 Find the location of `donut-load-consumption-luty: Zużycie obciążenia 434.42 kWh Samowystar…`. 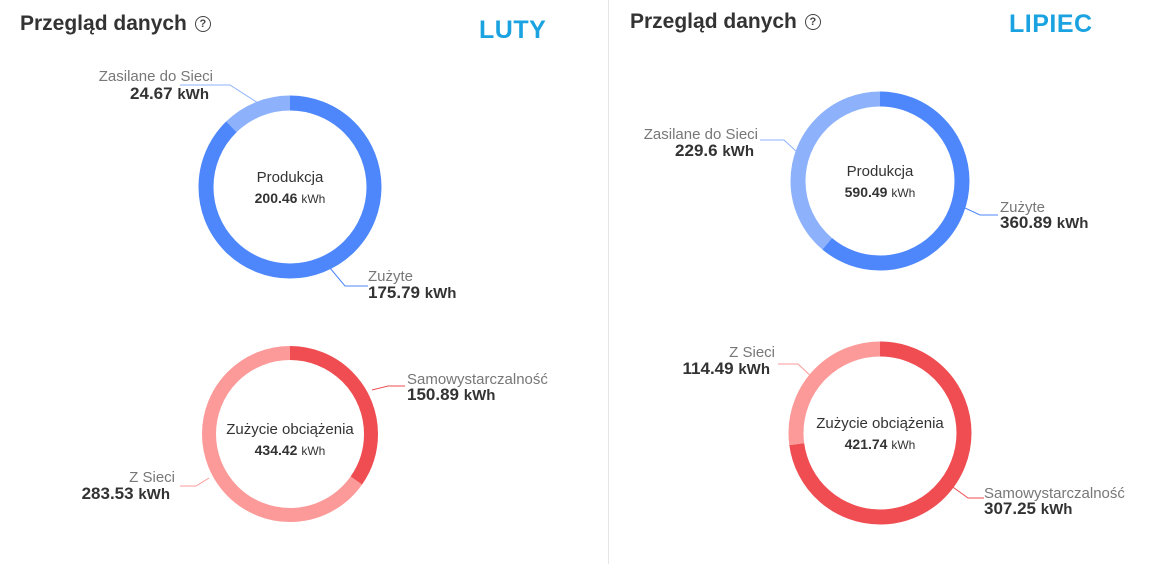

donut-load-consumption-luty: Zużycie obciążenia 434.42 kWh Samowystar… is located at coordinates (315, 434).